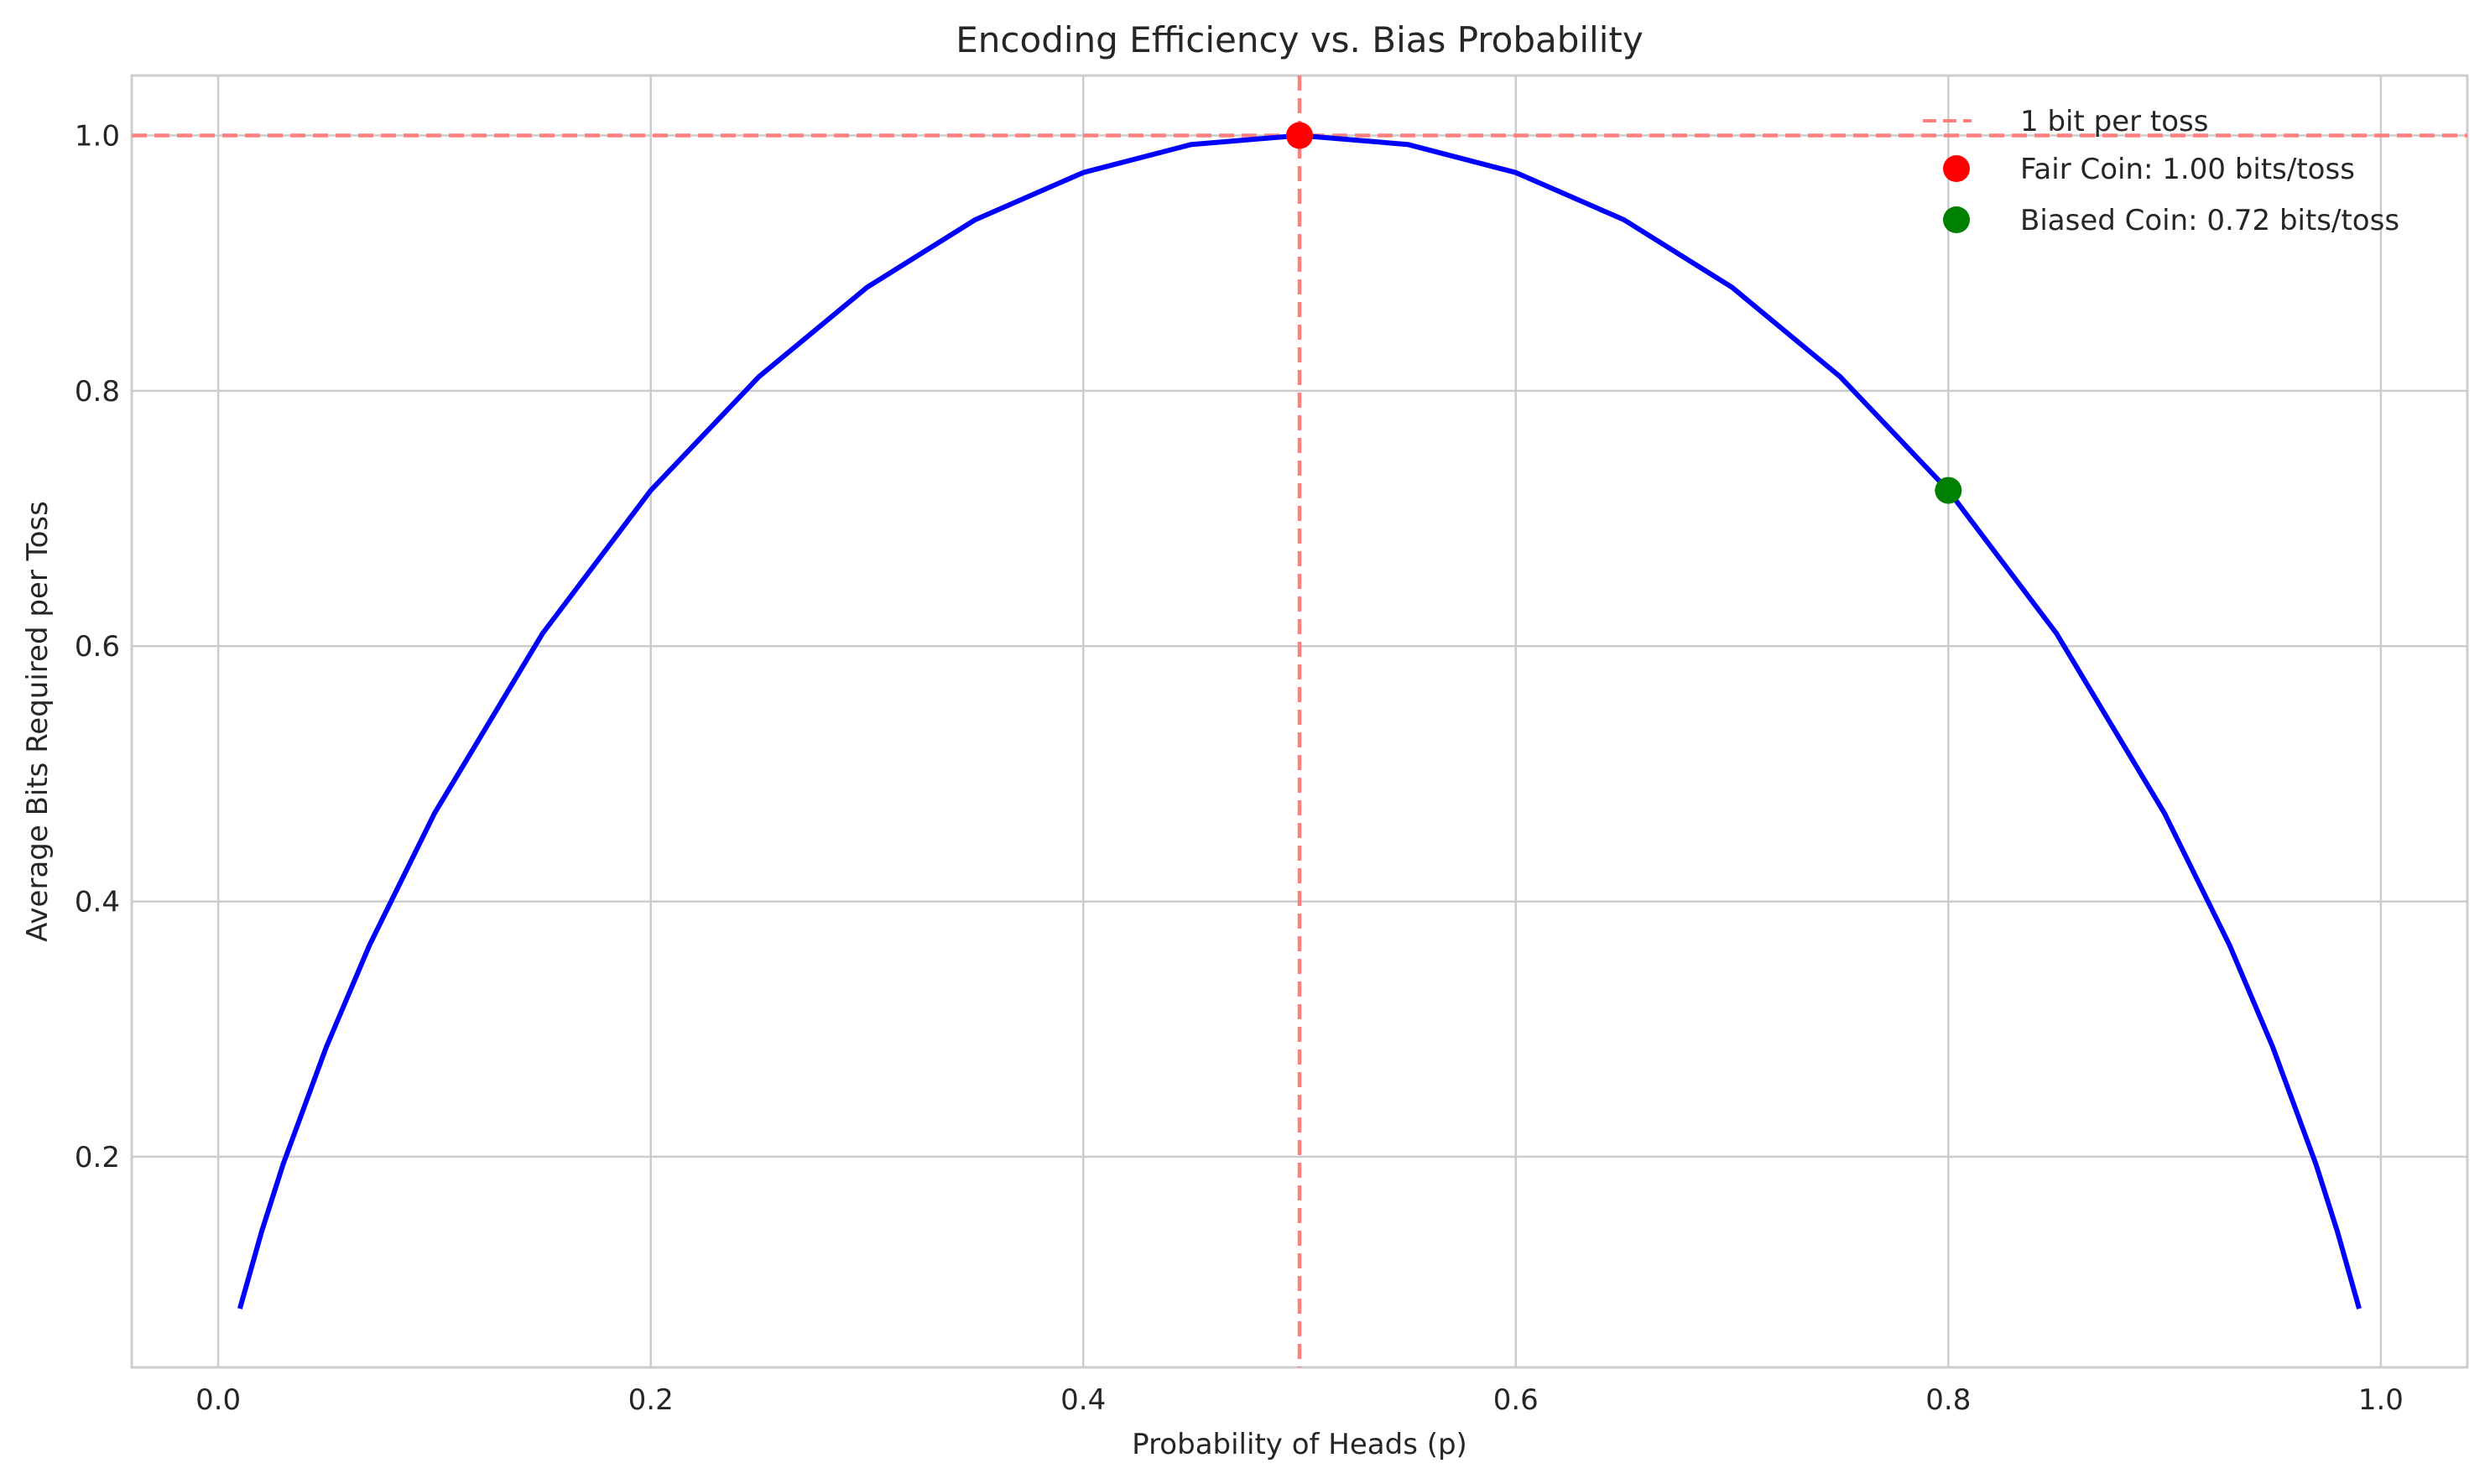  What do you see at coordinates (1299, 135) in the screenshot?
I see `fair-coin-point` at bounding box center [1299, 135].